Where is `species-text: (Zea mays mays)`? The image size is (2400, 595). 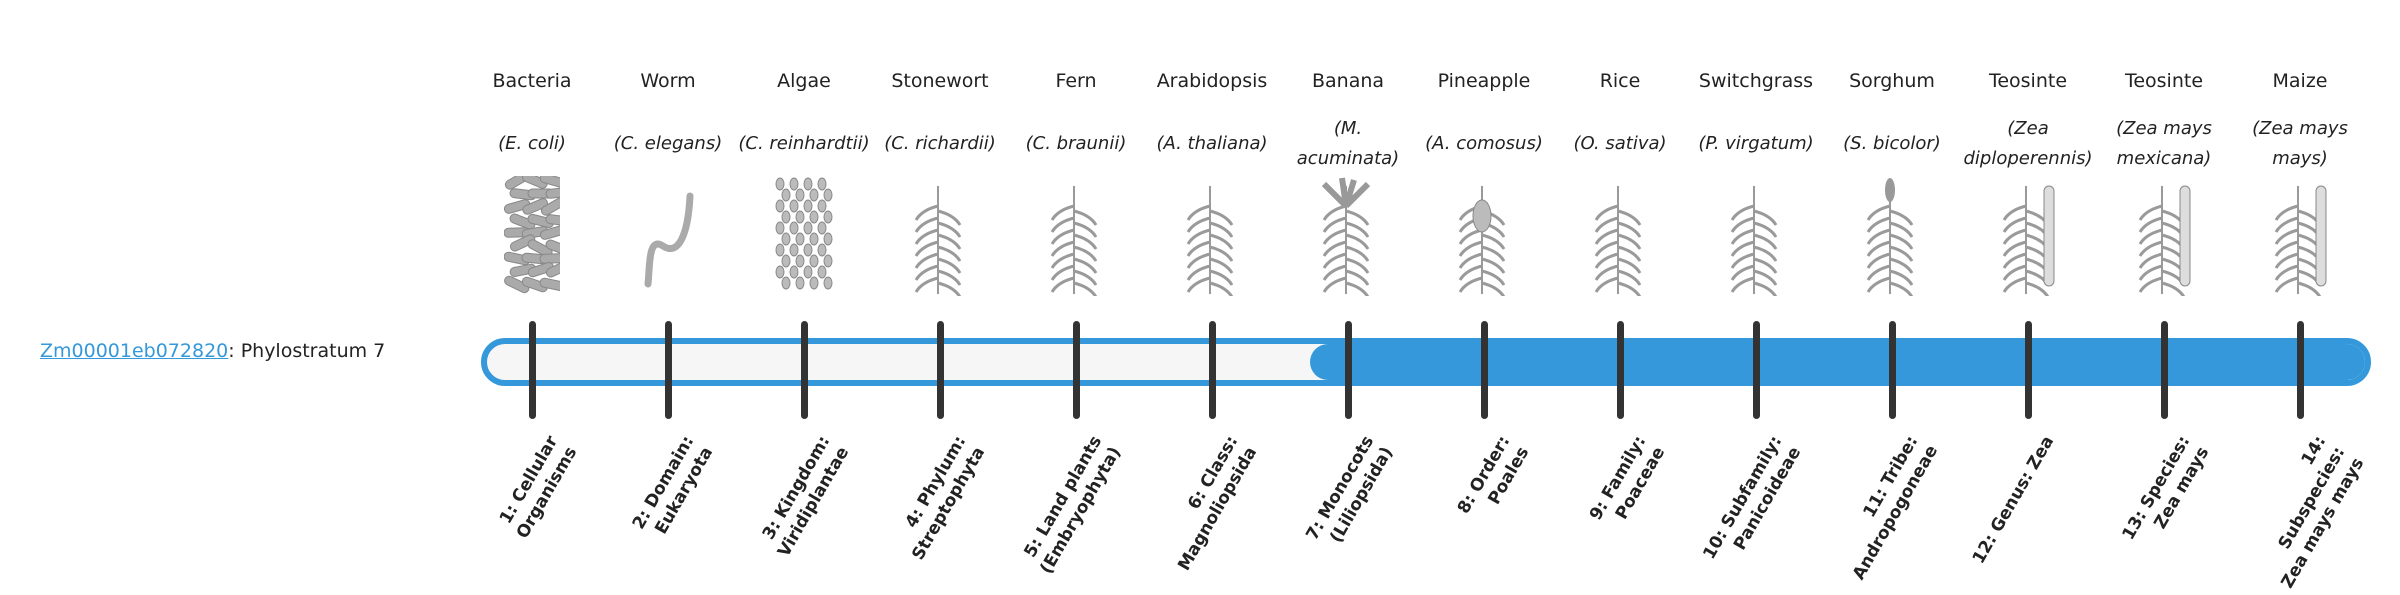
species-text: (Zea mays mays) is located at coordinates (2300, 143).